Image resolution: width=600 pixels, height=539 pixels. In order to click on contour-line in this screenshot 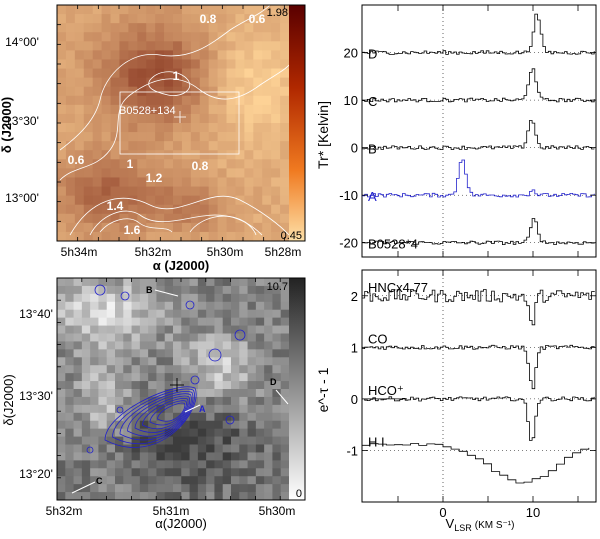, I will do `click(176, 223)`.